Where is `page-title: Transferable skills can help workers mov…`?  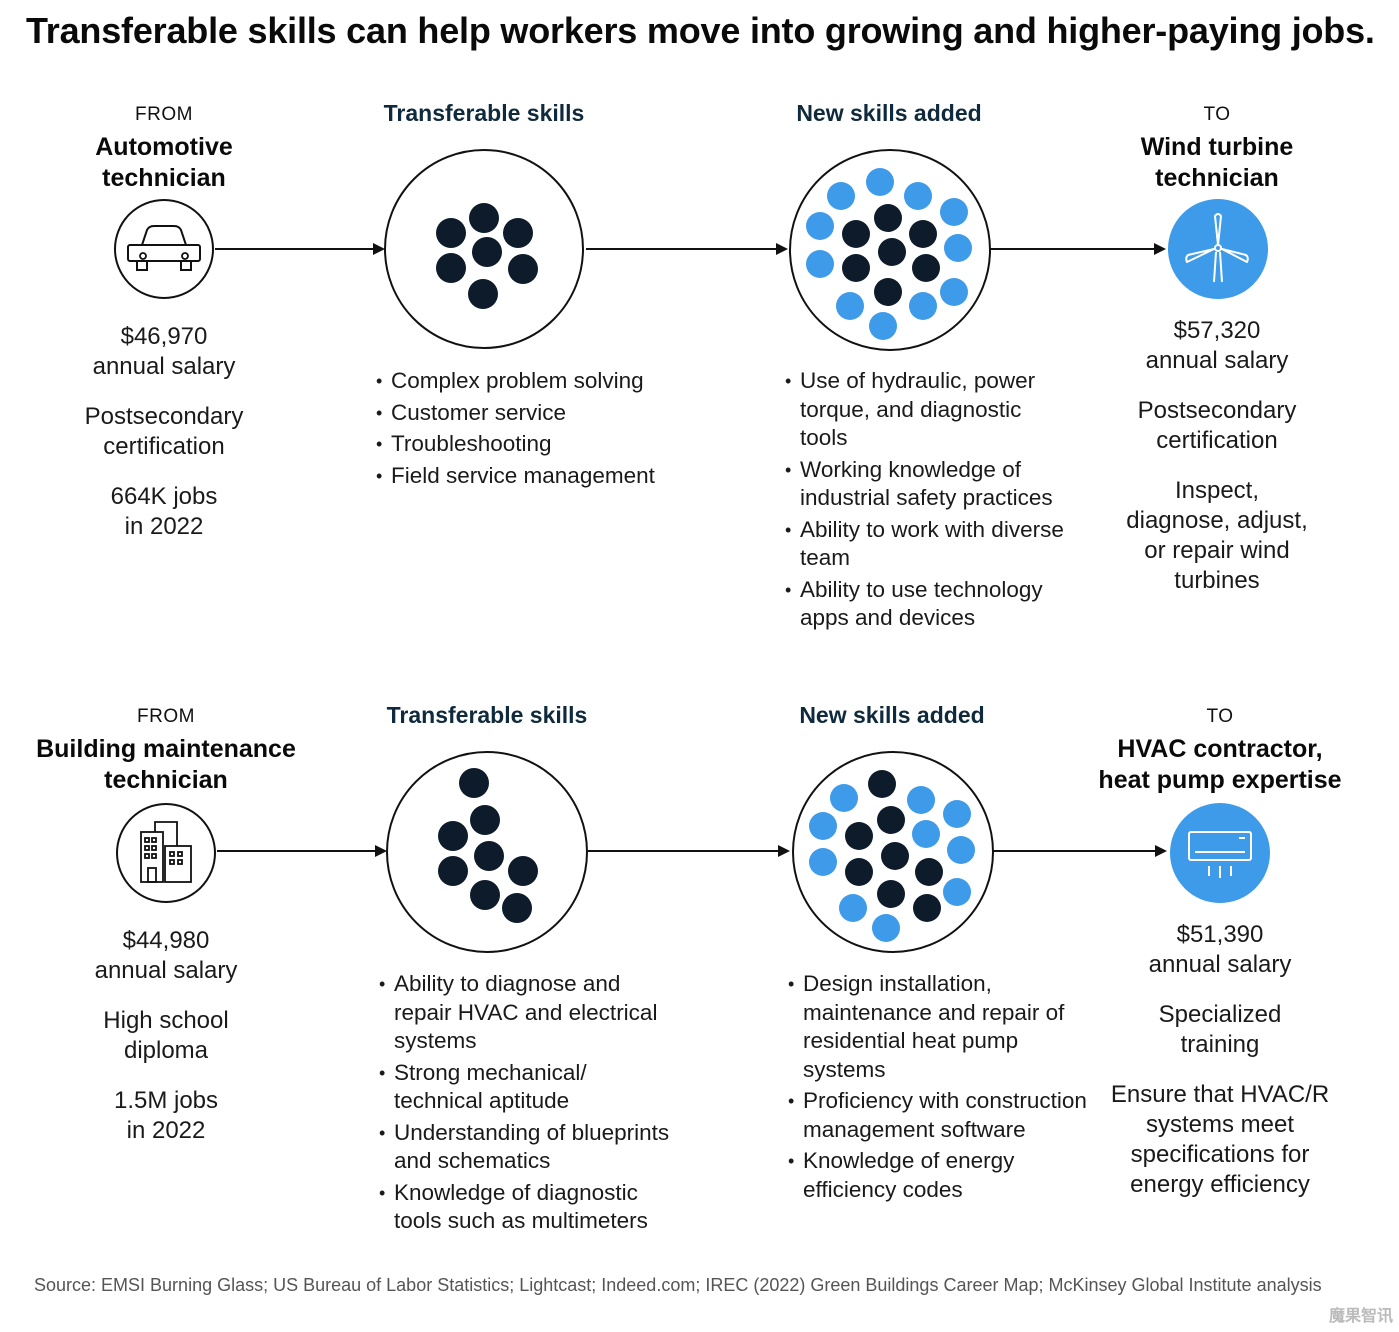 page-title: Transferable skills can help workers mov… is located at coordinates (700, 30).